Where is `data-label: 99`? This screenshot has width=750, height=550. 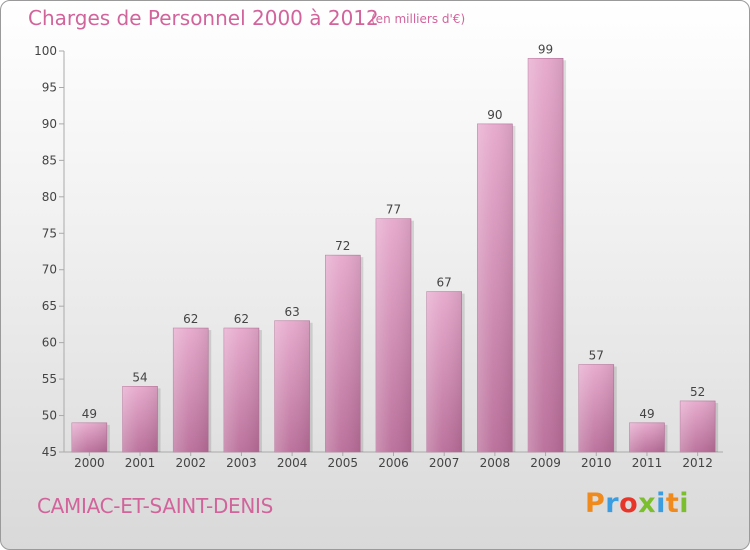
data-label: 99 is located at coordinates (545, 49).